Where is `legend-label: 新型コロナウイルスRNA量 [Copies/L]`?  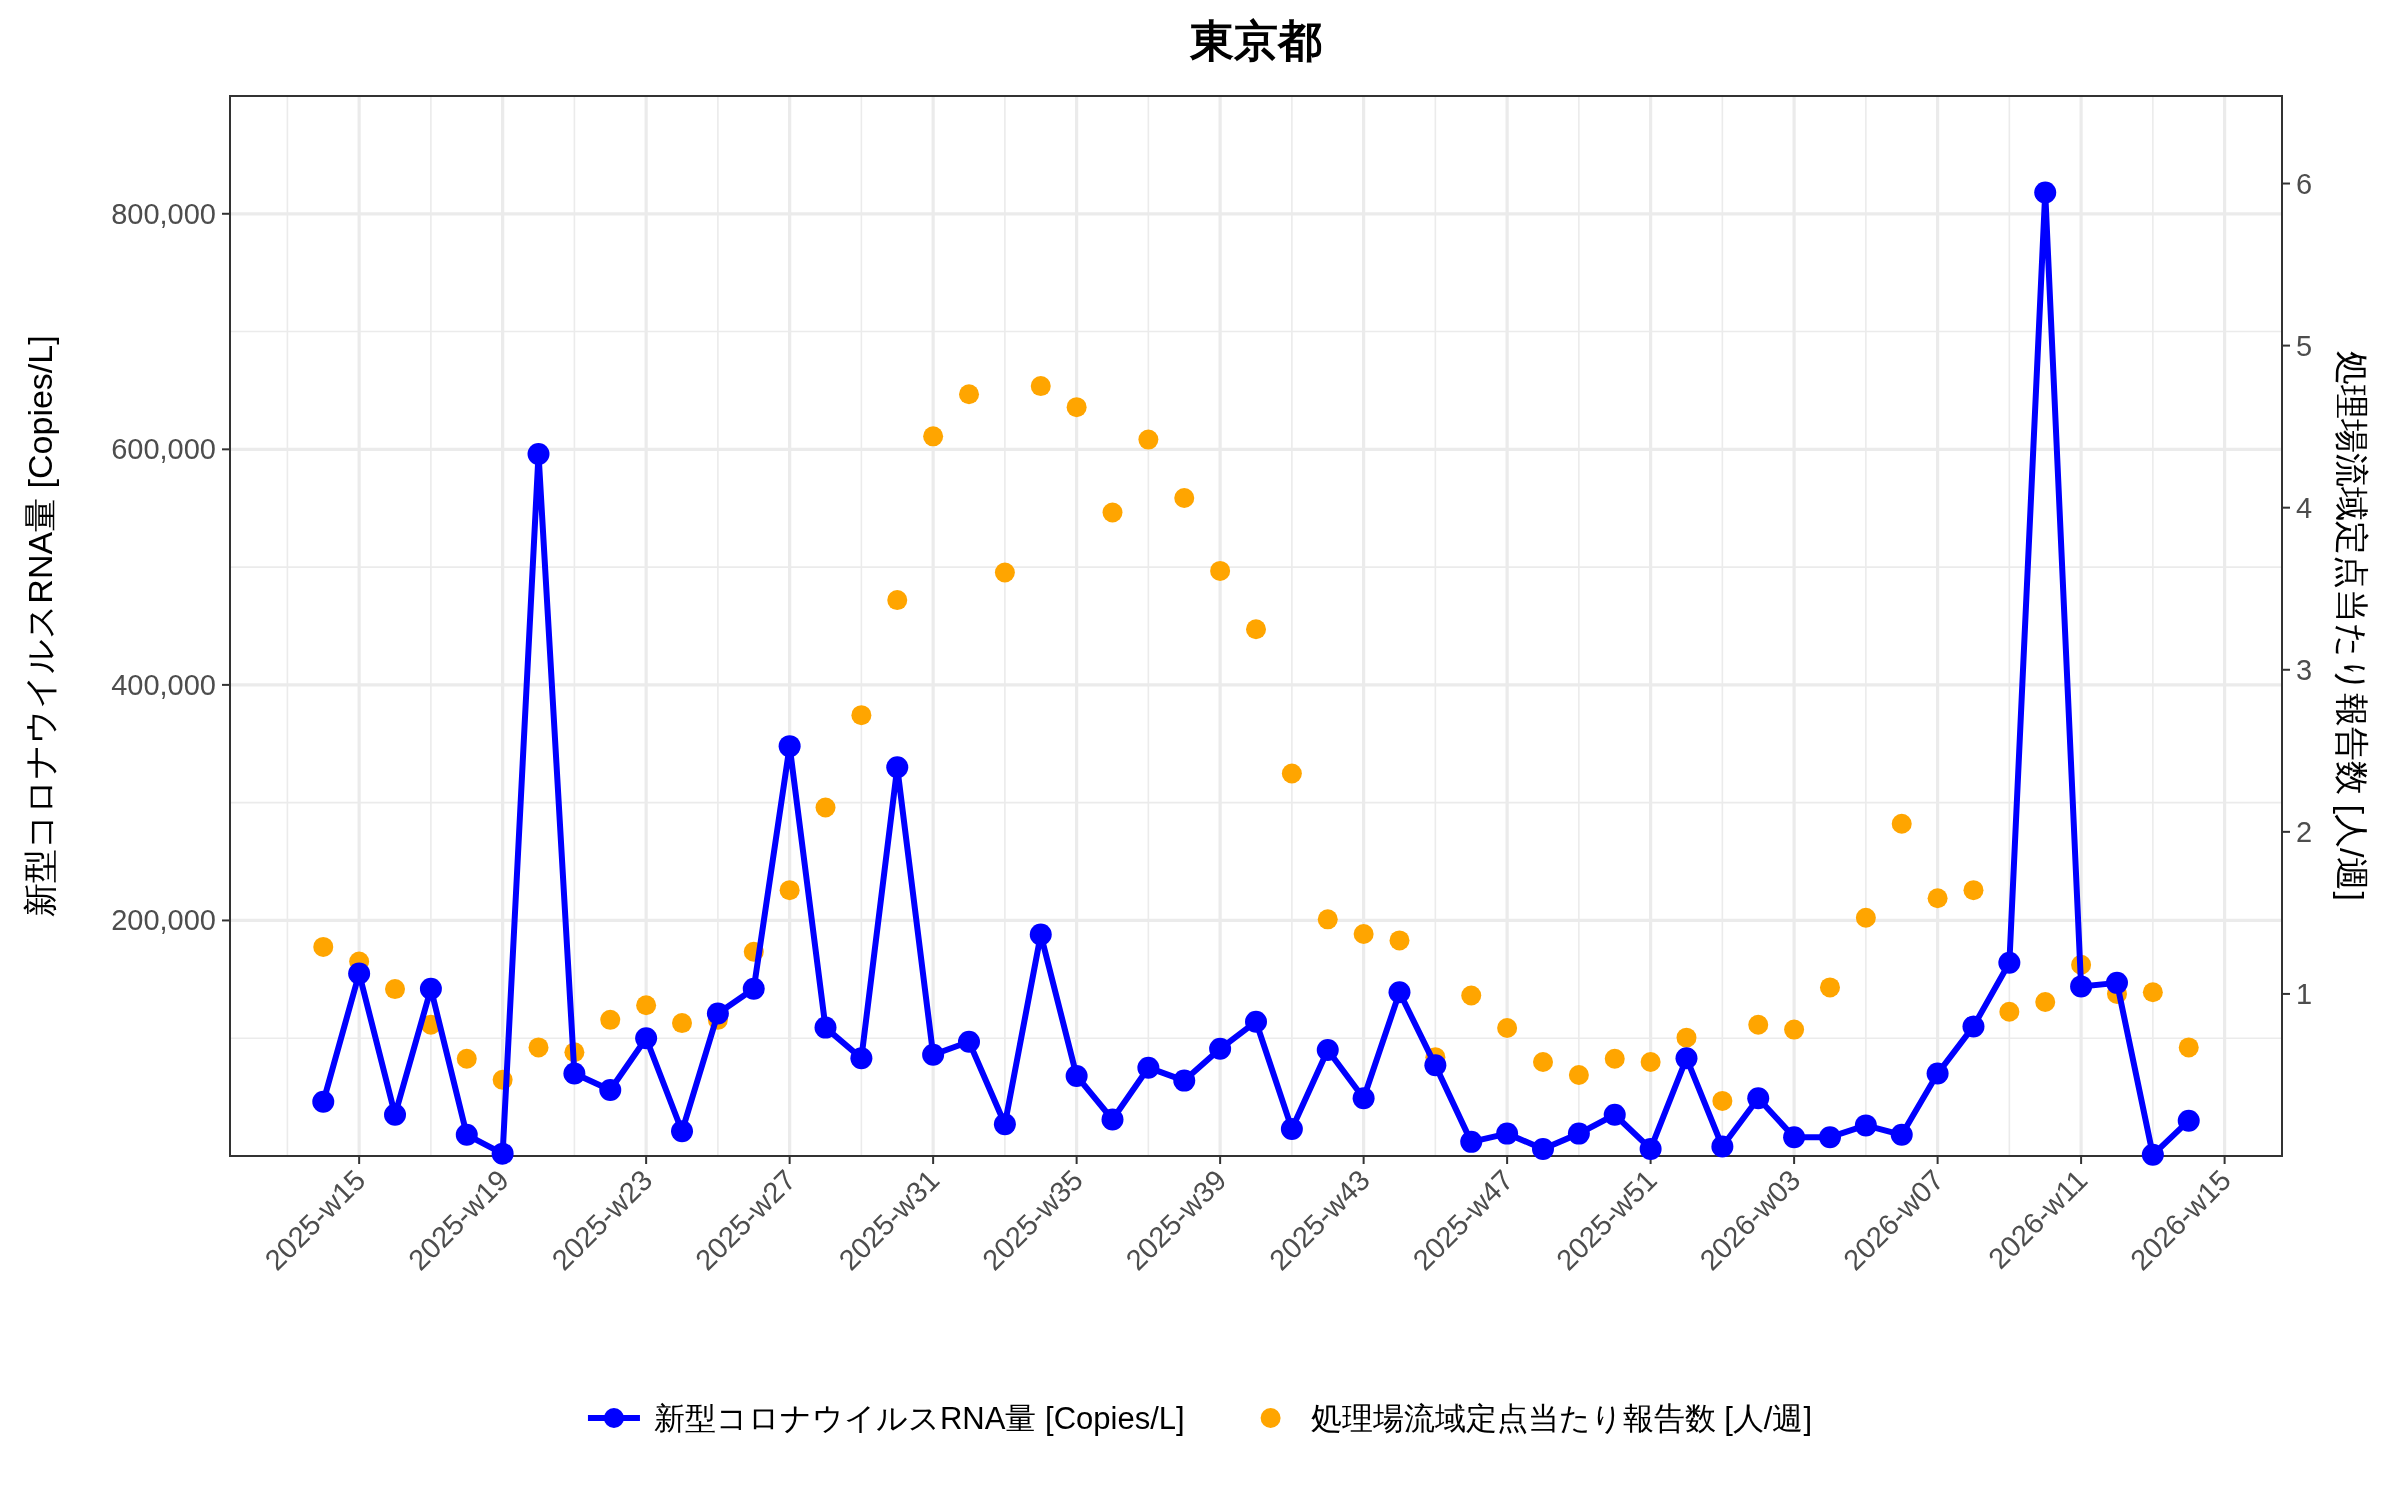 legend-label: 新型コロナウイルスRNA量 [Copies/L] is located at coordinates (919, 1418).